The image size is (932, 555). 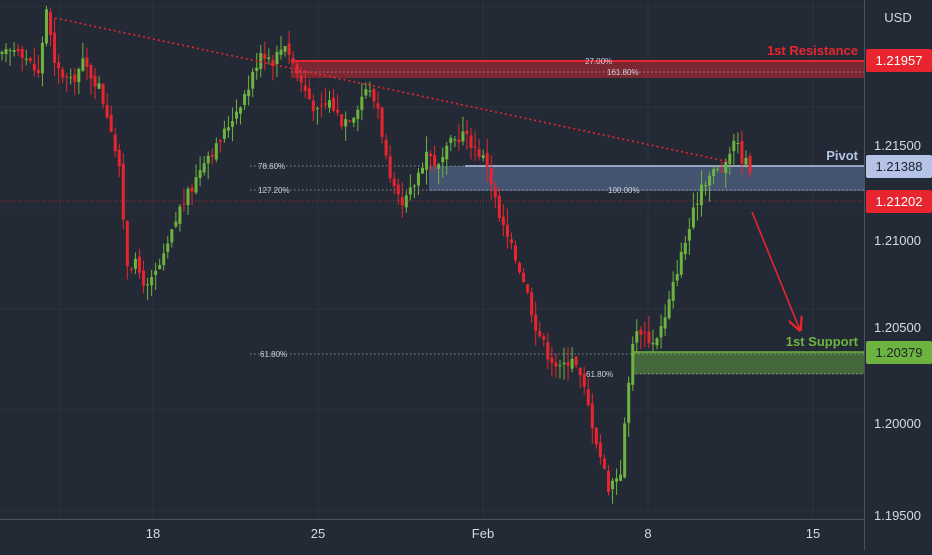 What do you see at coordinates (899, 201) in the screenshot?
I see `price-tag-current: 1.21202` at bounding box center [899, 201].